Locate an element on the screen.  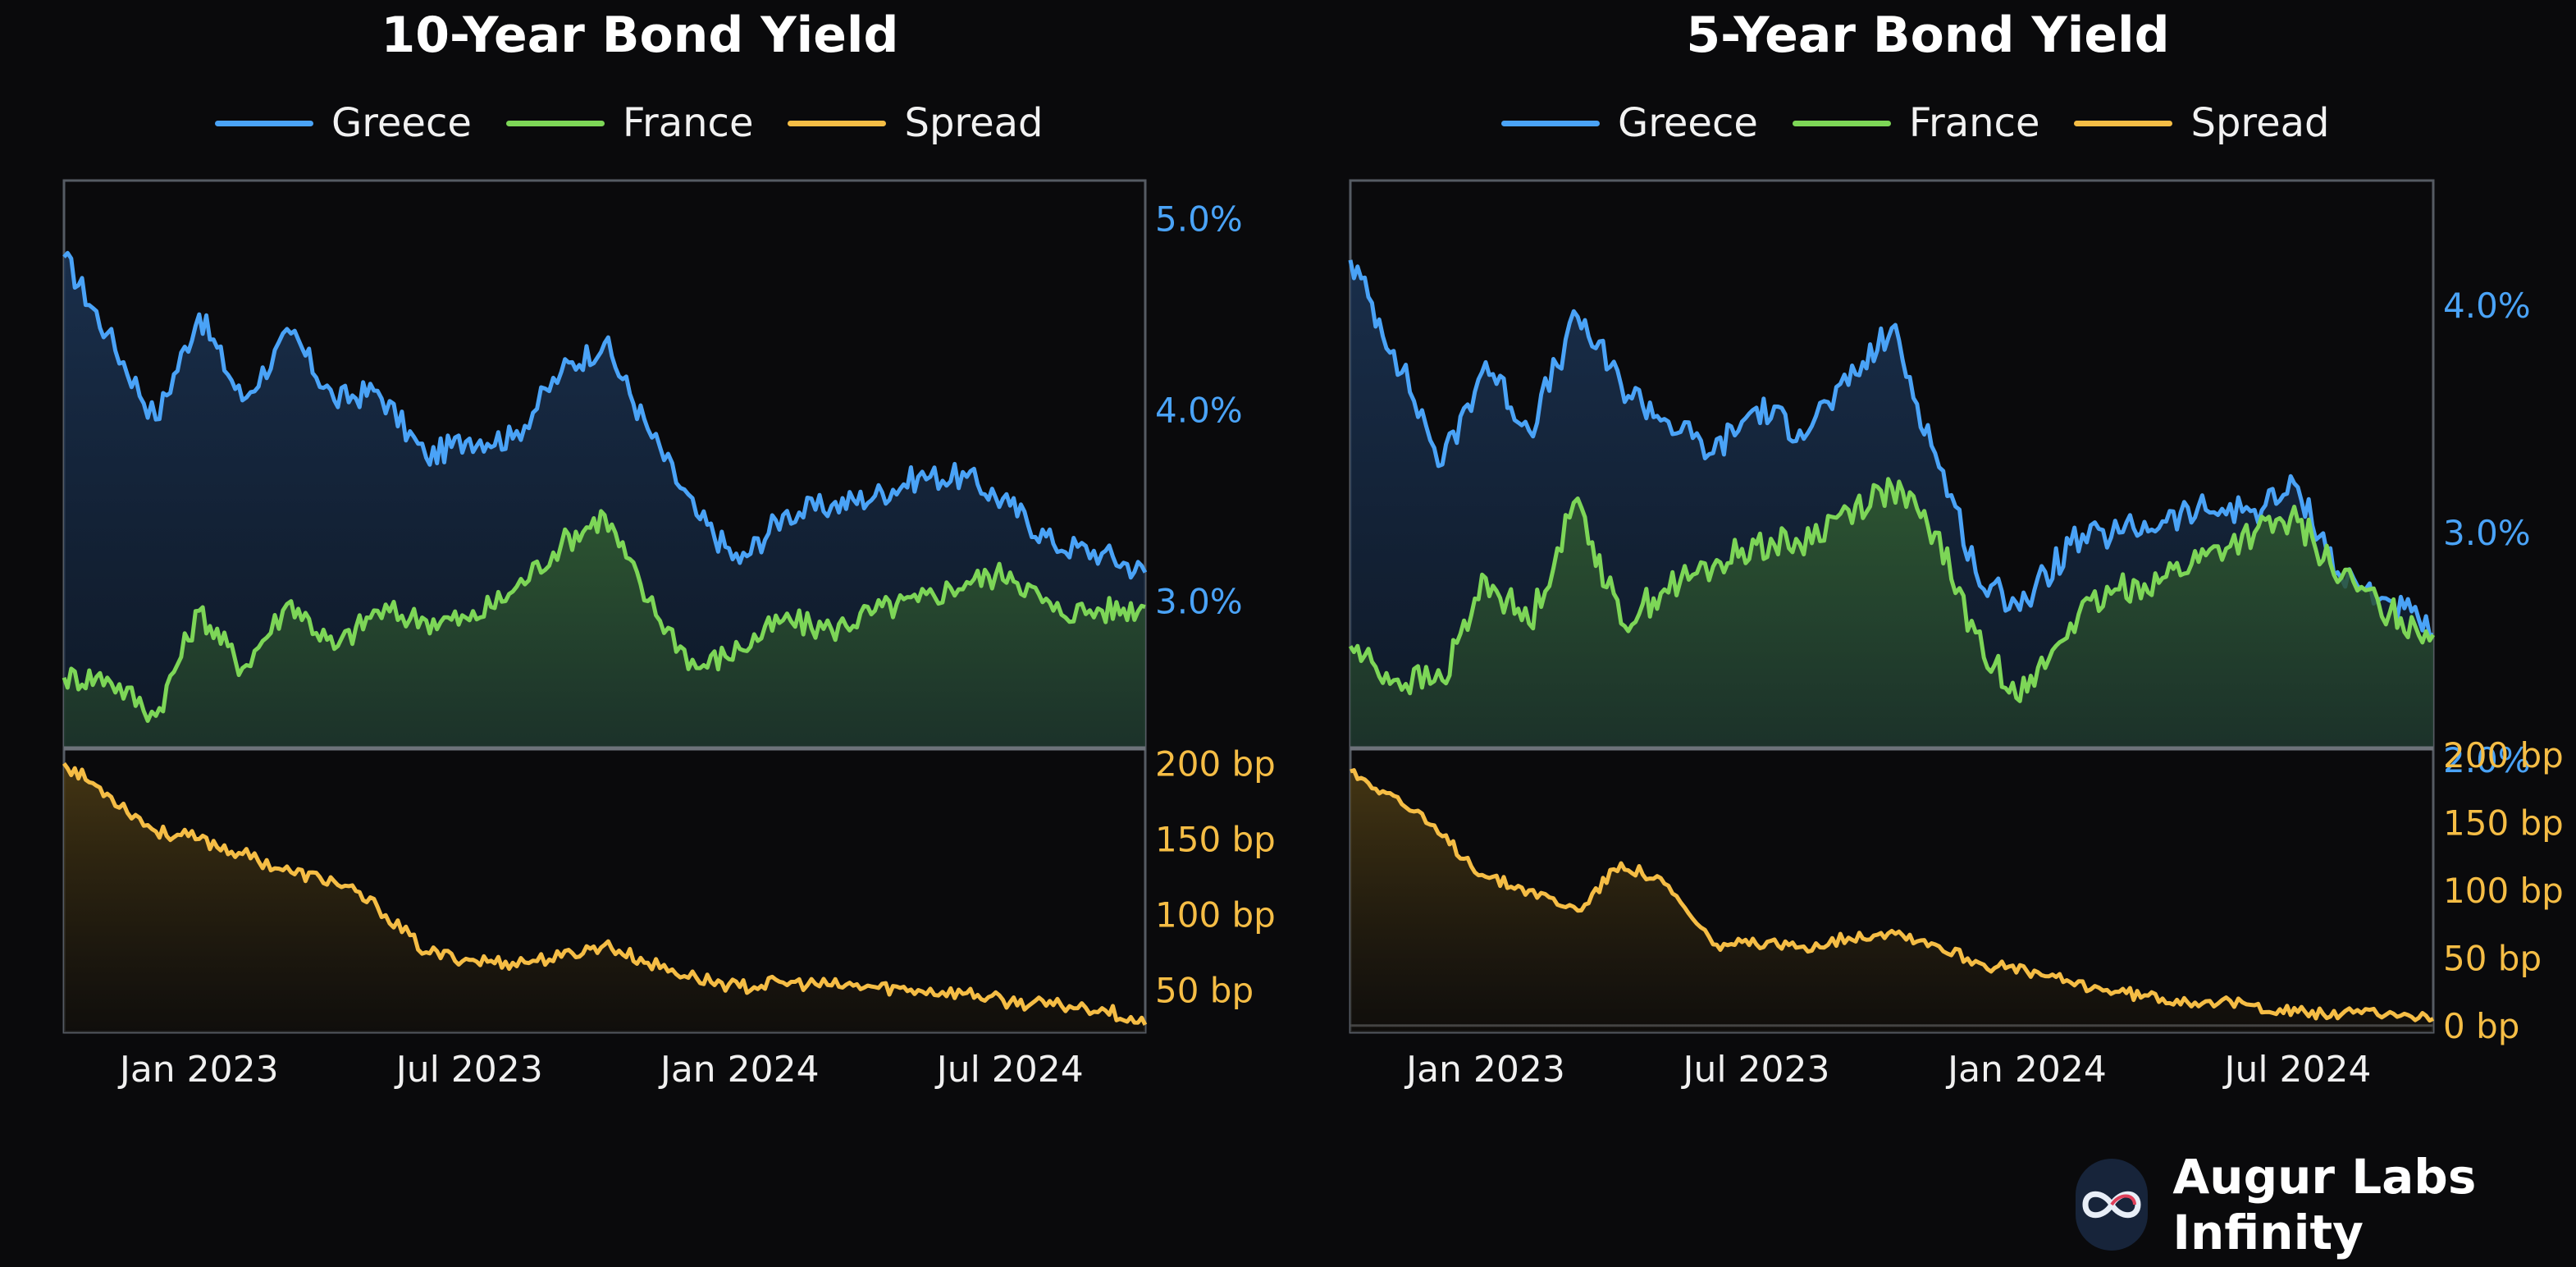
spread-tick-label: 0 bp is located at coordinates (2481, 1026).